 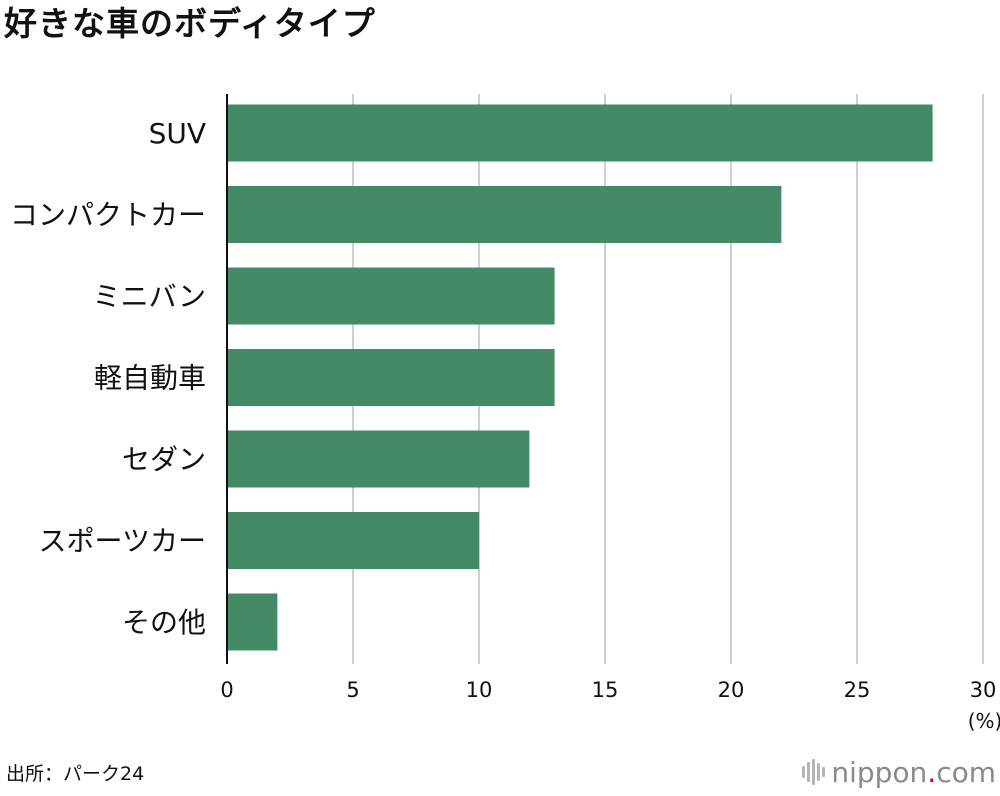 What do you see at coordinates (190, 23) in the screenshot?
I see `chart-title: 好きな車のボディタイプ` at bounding box center [190, 23].